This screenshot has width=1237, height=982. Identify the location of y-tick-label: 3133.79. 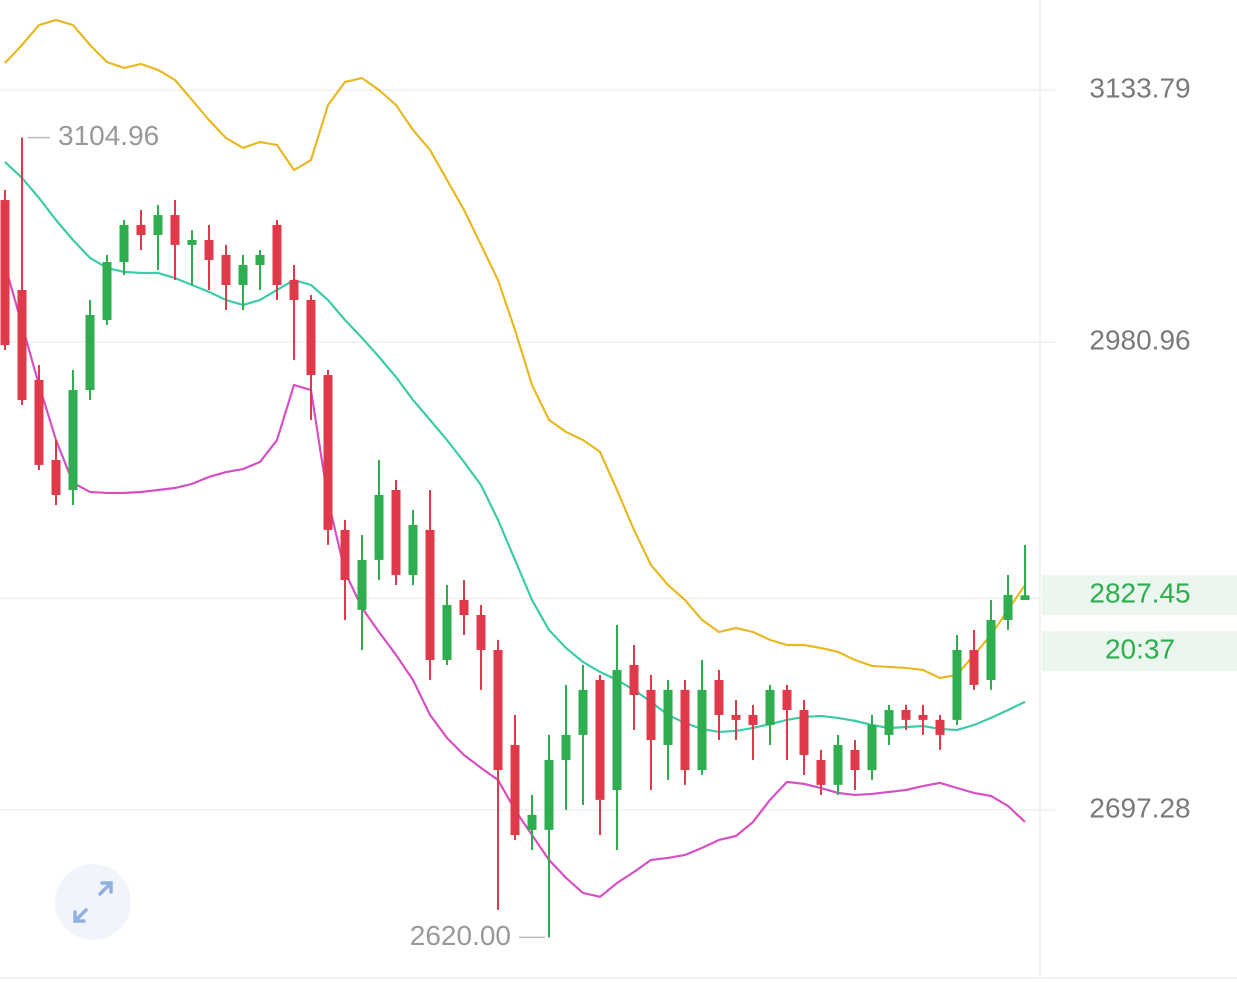
(1139, 87).